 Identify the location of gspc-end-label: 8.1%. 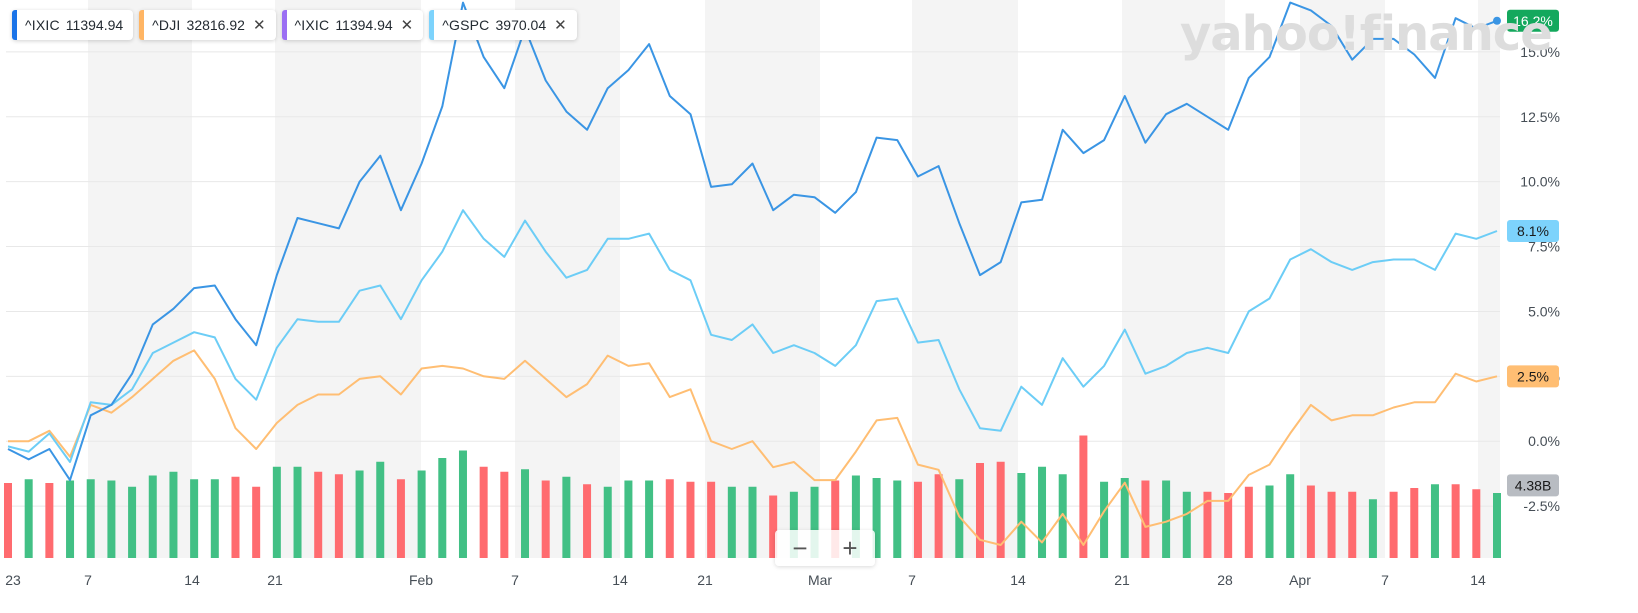
(1533, 231).